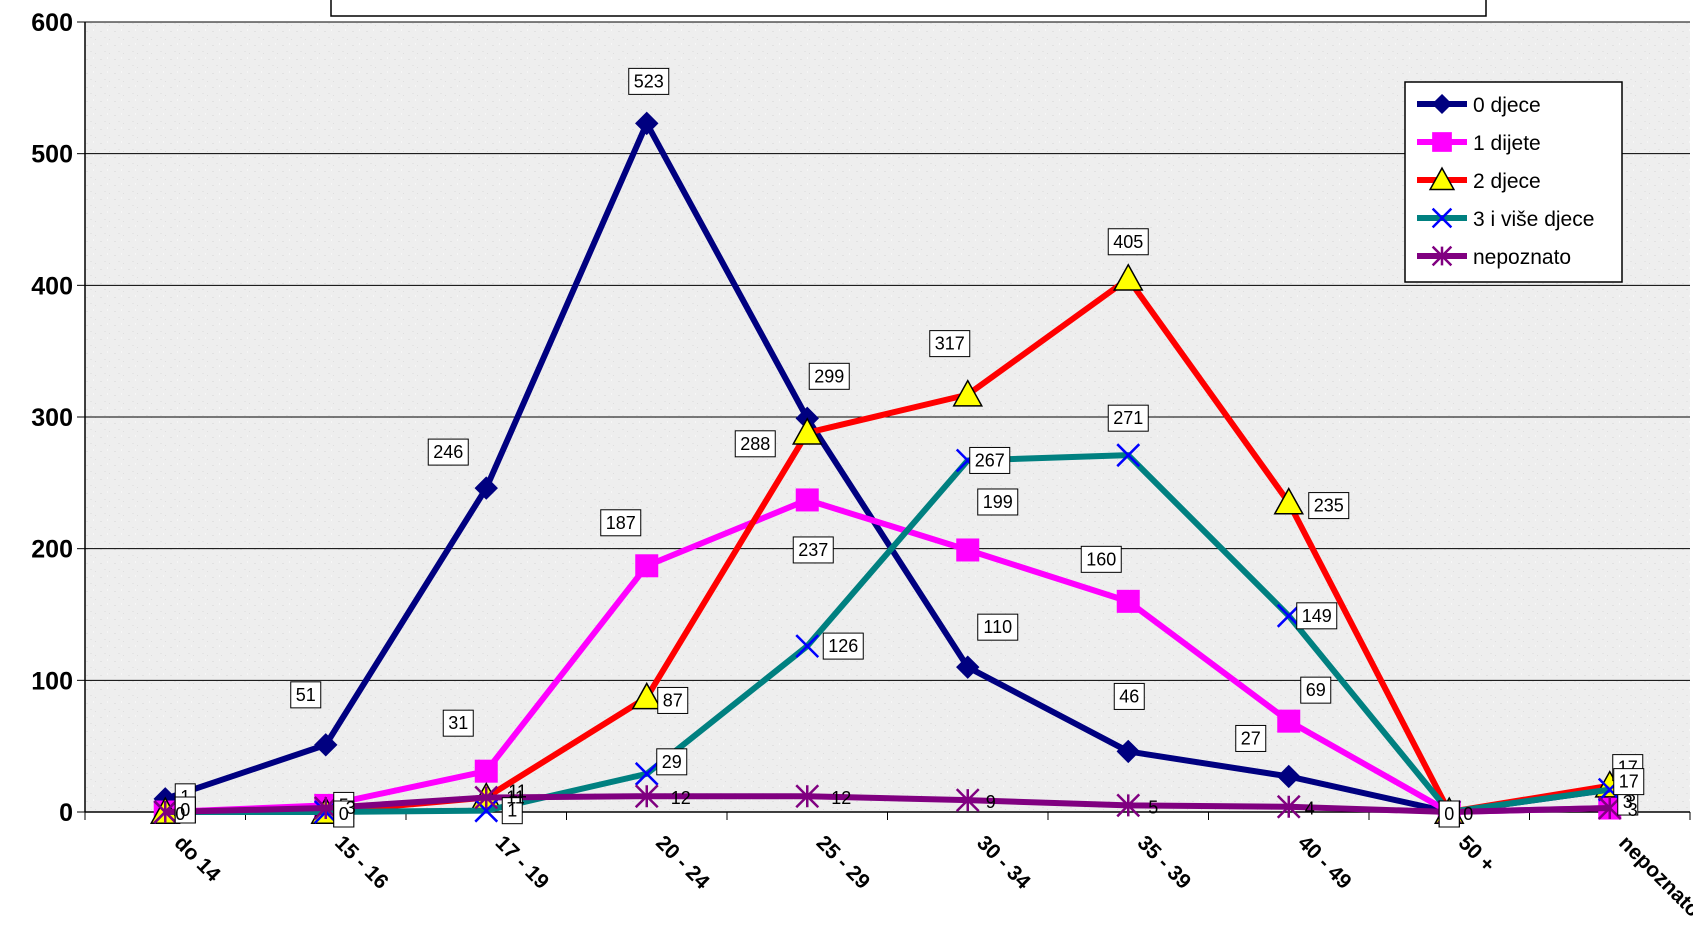 The image size is (1693, 935). I want to click on data-label-text: 17, so click(1629, 782).